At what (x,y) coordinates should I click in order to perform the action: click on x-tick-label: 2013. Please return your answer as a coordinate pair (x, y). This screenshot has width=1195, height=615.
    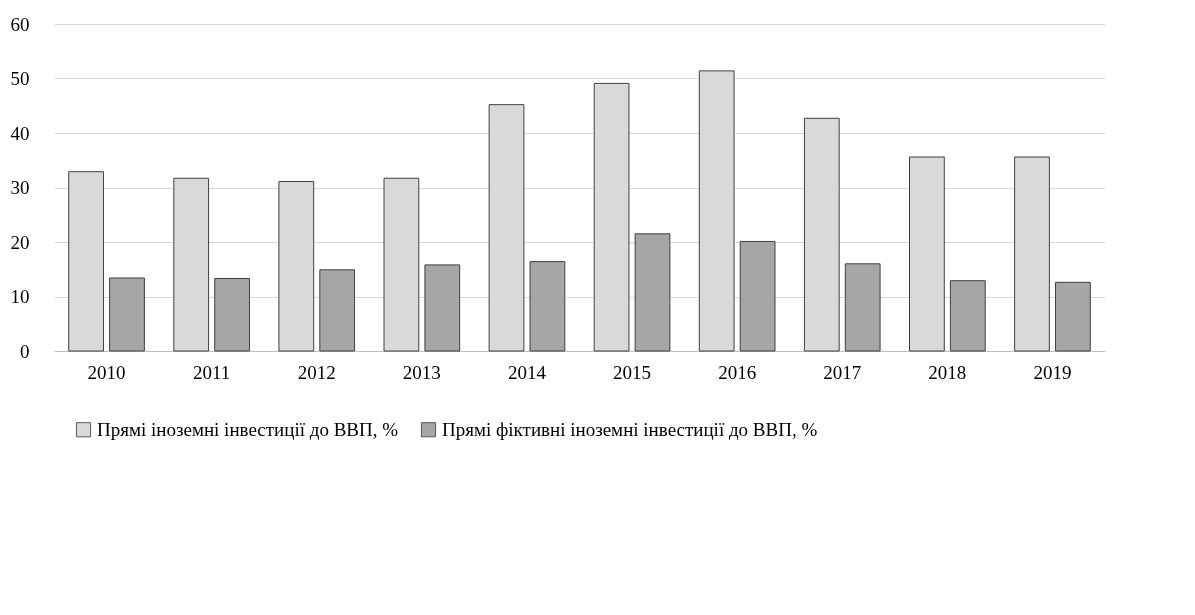
    Looking at the image, I should click on (421, 372).